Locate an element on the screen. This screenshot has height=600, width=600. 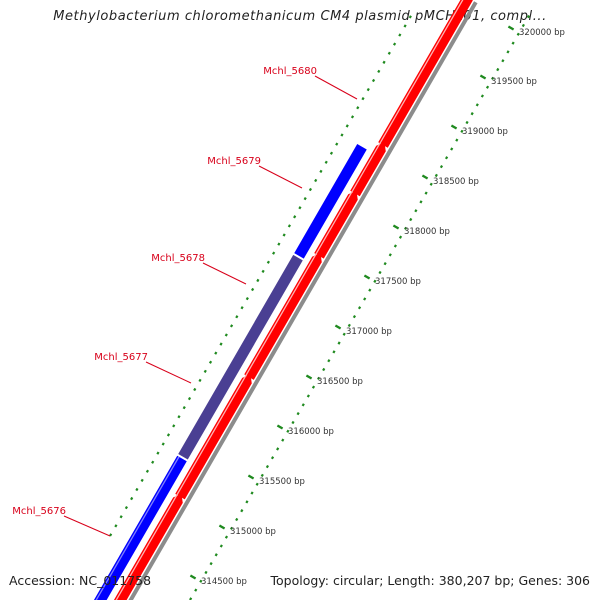
reverse-gene-selected is located at coordinates (240, 357).